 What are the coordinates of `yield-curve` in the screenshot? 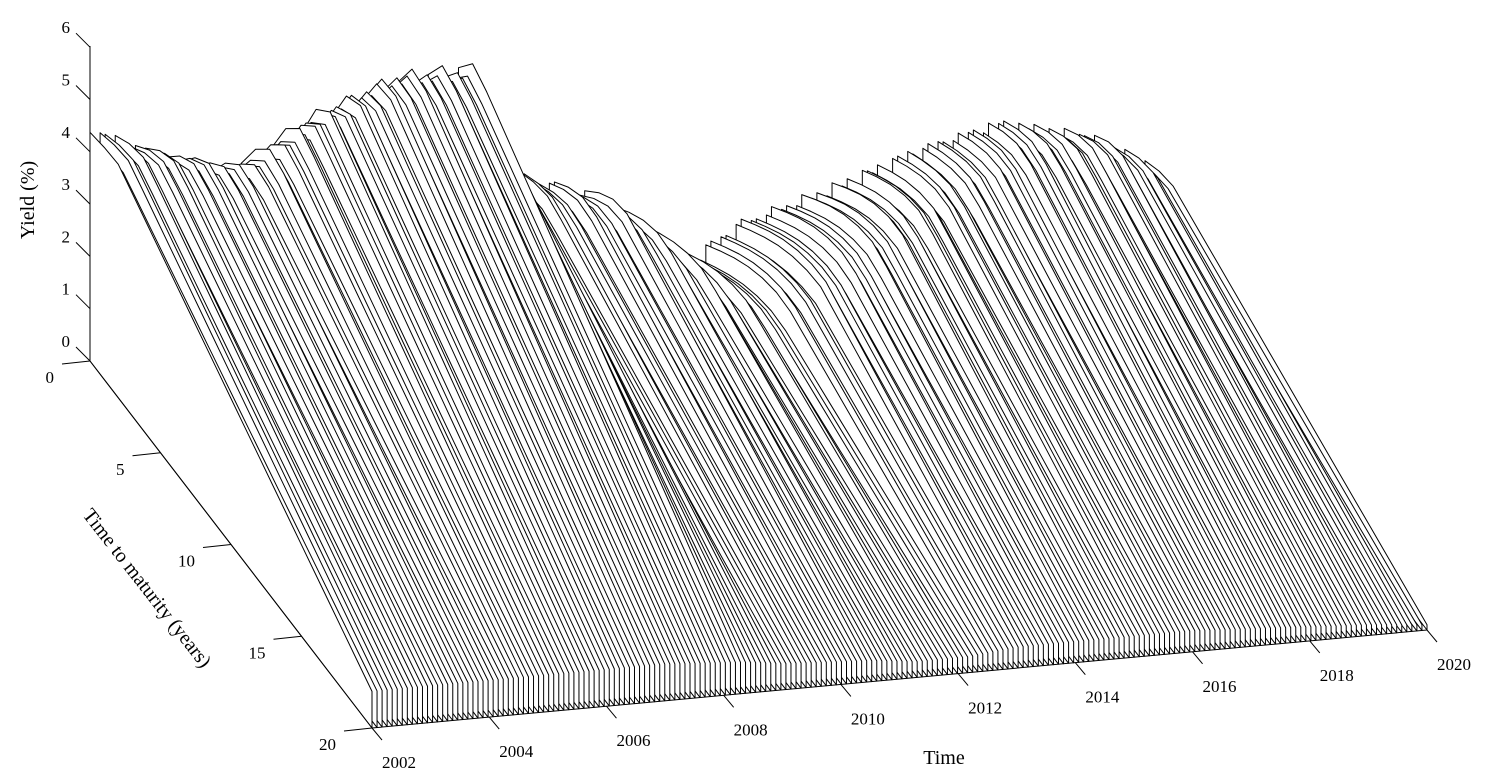 It's located at (231, 430).